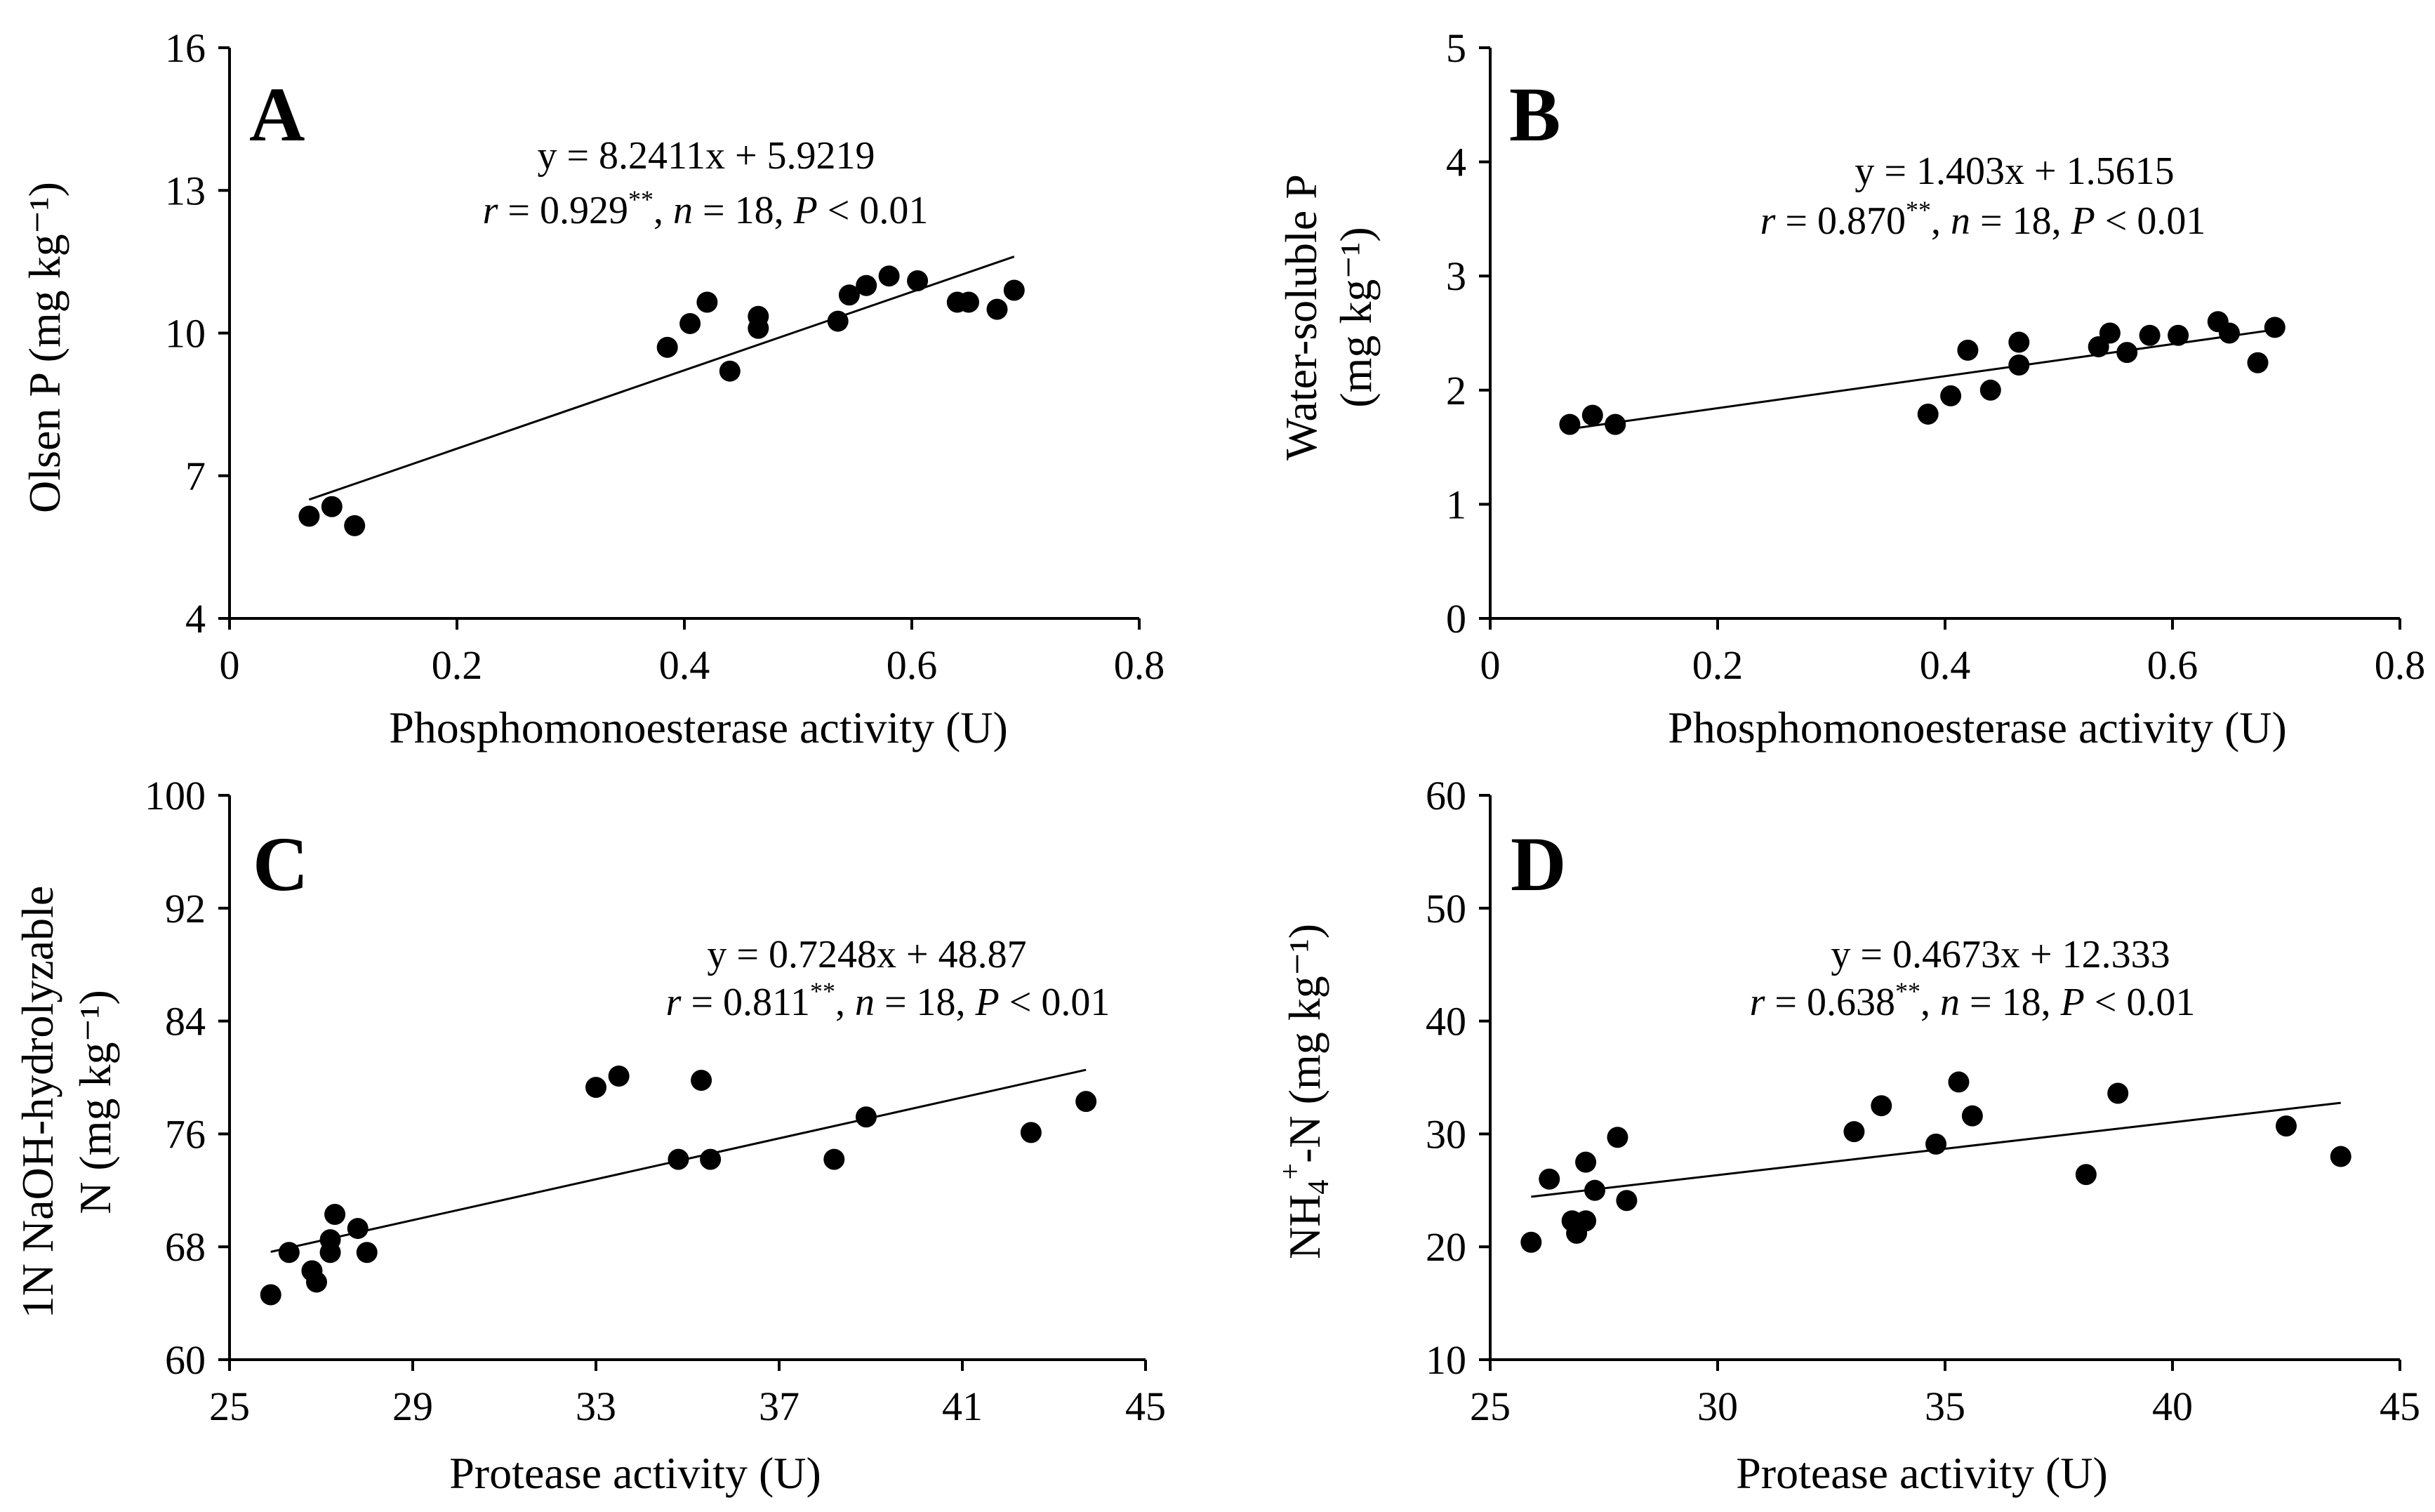  Describe the element at coordinates (1490, 665) in the screenshot. I see `panel-b-x-tick-label: 0` at that location.